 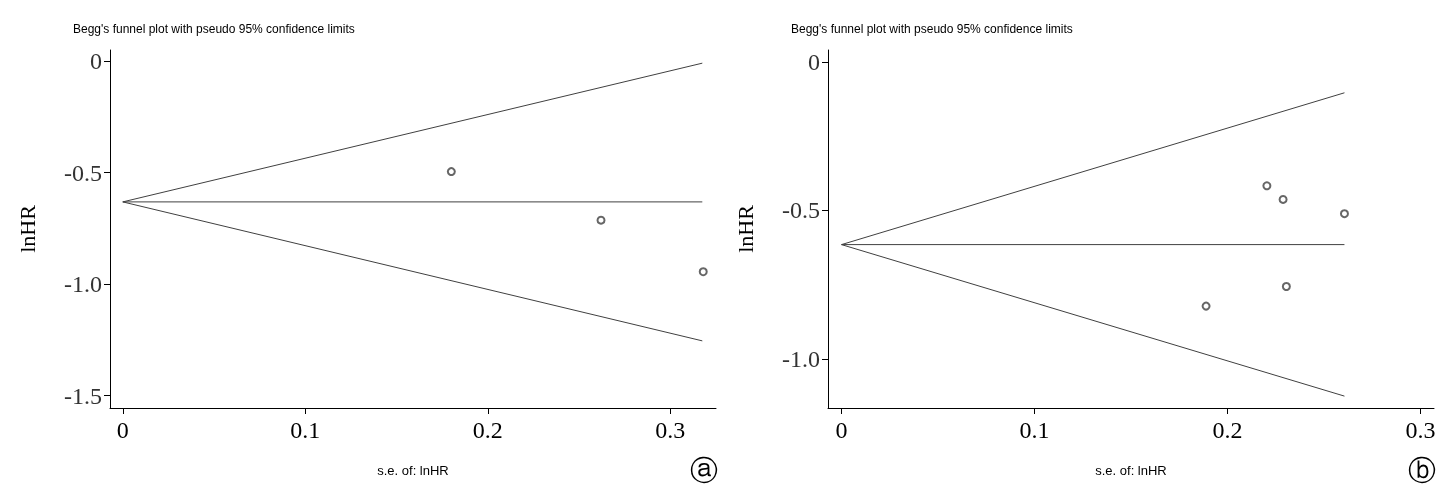 What do you see at coordinates (704, 470) in the screenshot?
I see `text: ⓐ` at bounding box center [704, 470].